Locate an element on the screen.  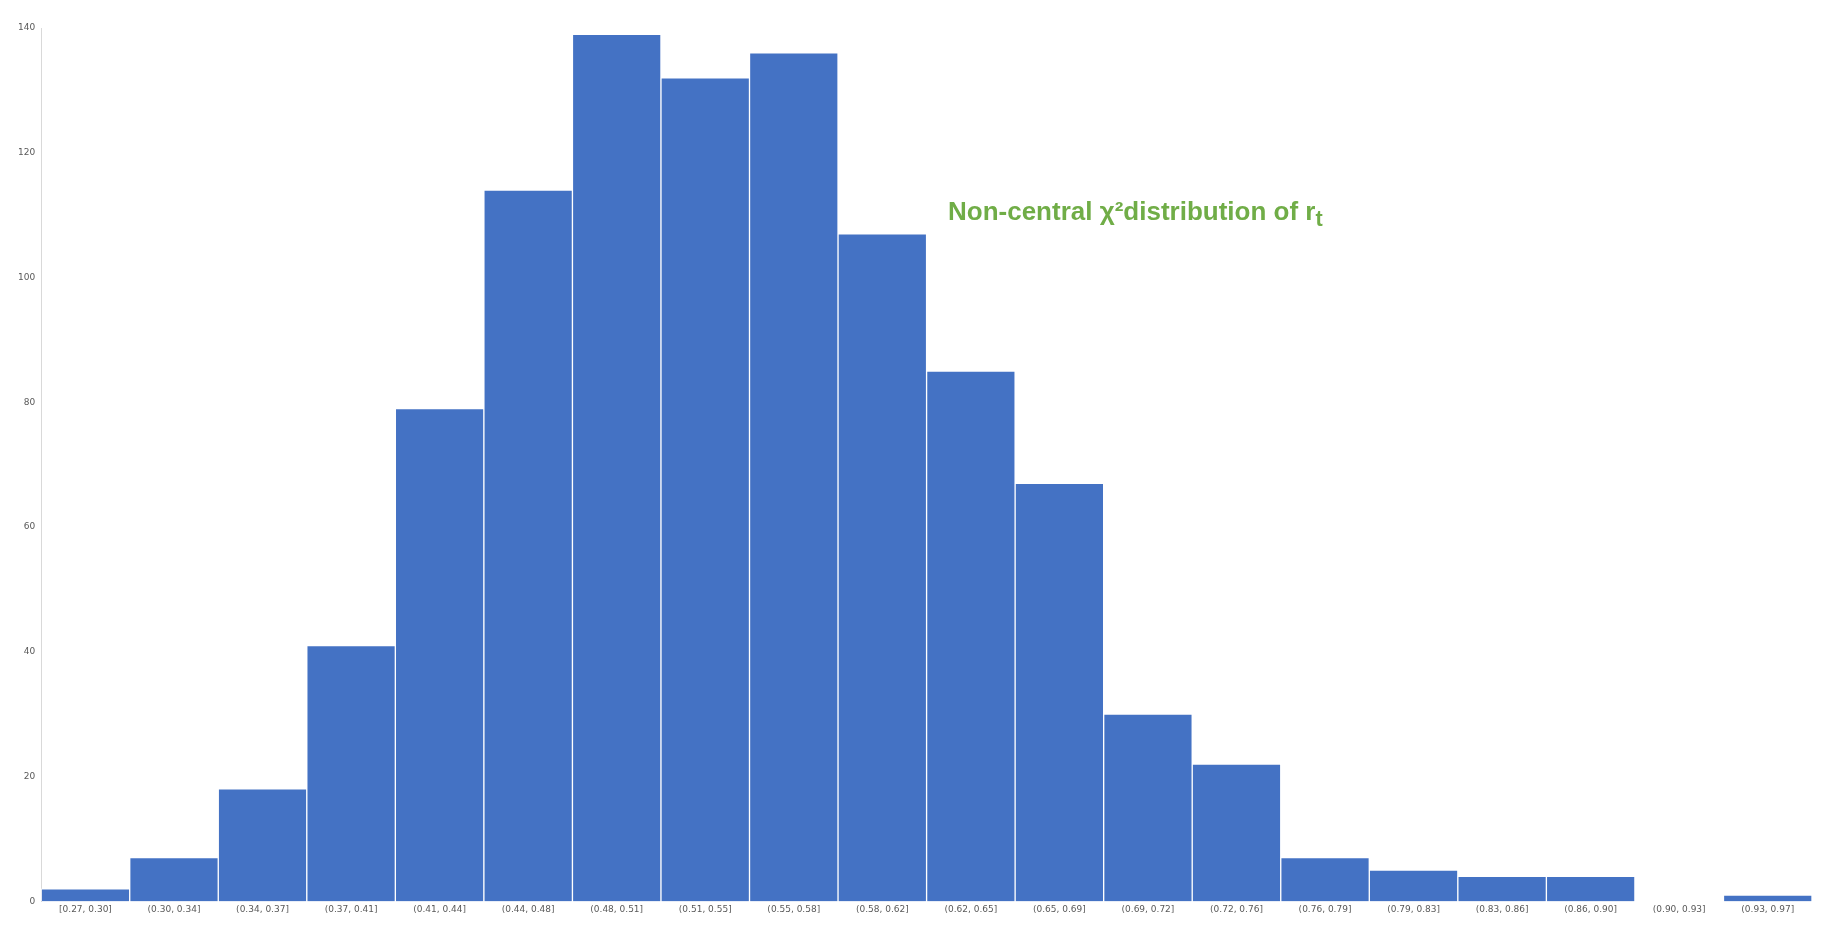
x-tick-label: (0.83, 0.86] is located at coordinates (1502, 908).